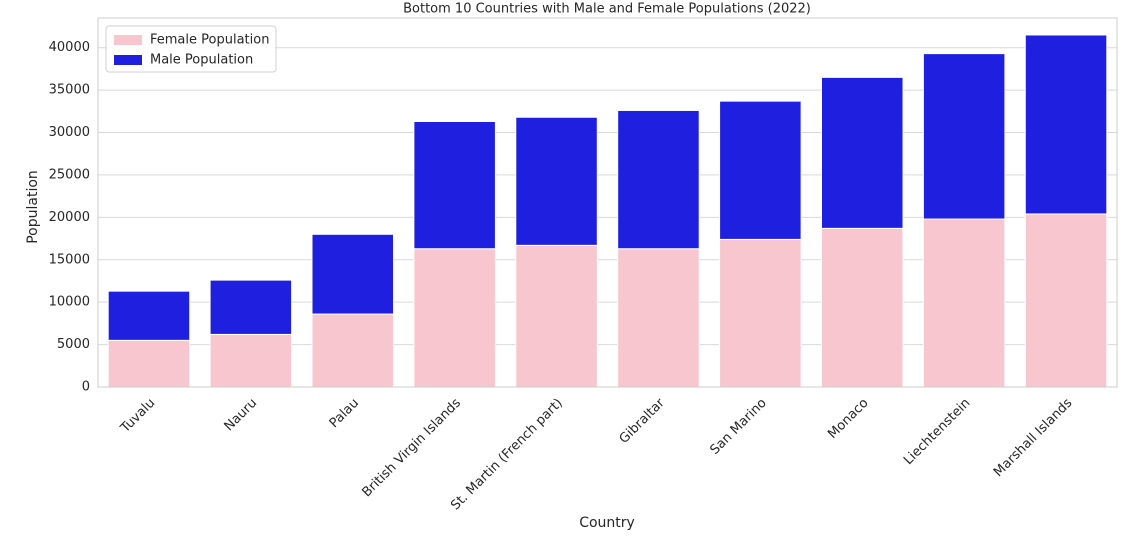 The image size is (1127, 550). I want to click on x-tick-label: Gibraltar, so click(643, 421).